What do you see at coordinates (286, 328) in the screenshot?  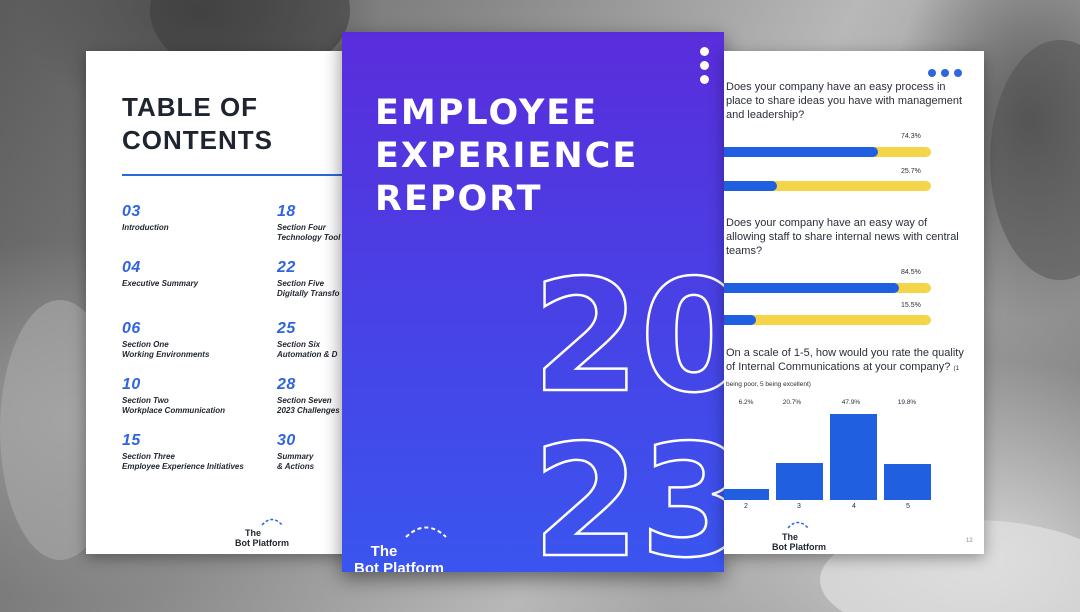 I see `toc-page-number: 25` at bounding box center [286, 328].